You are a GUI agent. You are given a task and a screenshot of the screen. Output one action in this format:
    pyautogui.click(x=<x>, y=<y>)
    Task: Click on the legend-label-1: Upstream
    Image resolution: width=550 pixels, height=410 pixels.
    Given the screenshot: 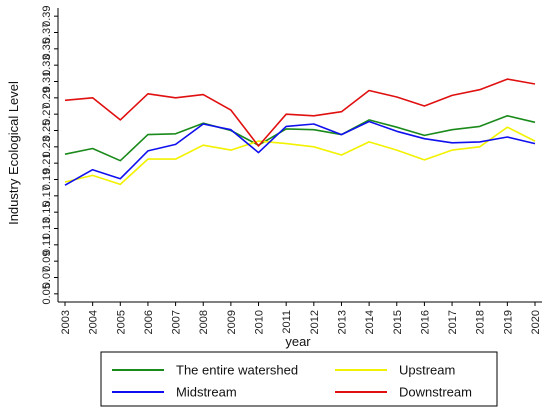 What is the action you would take?
    pyautogui.click(x=427, y=370)
    